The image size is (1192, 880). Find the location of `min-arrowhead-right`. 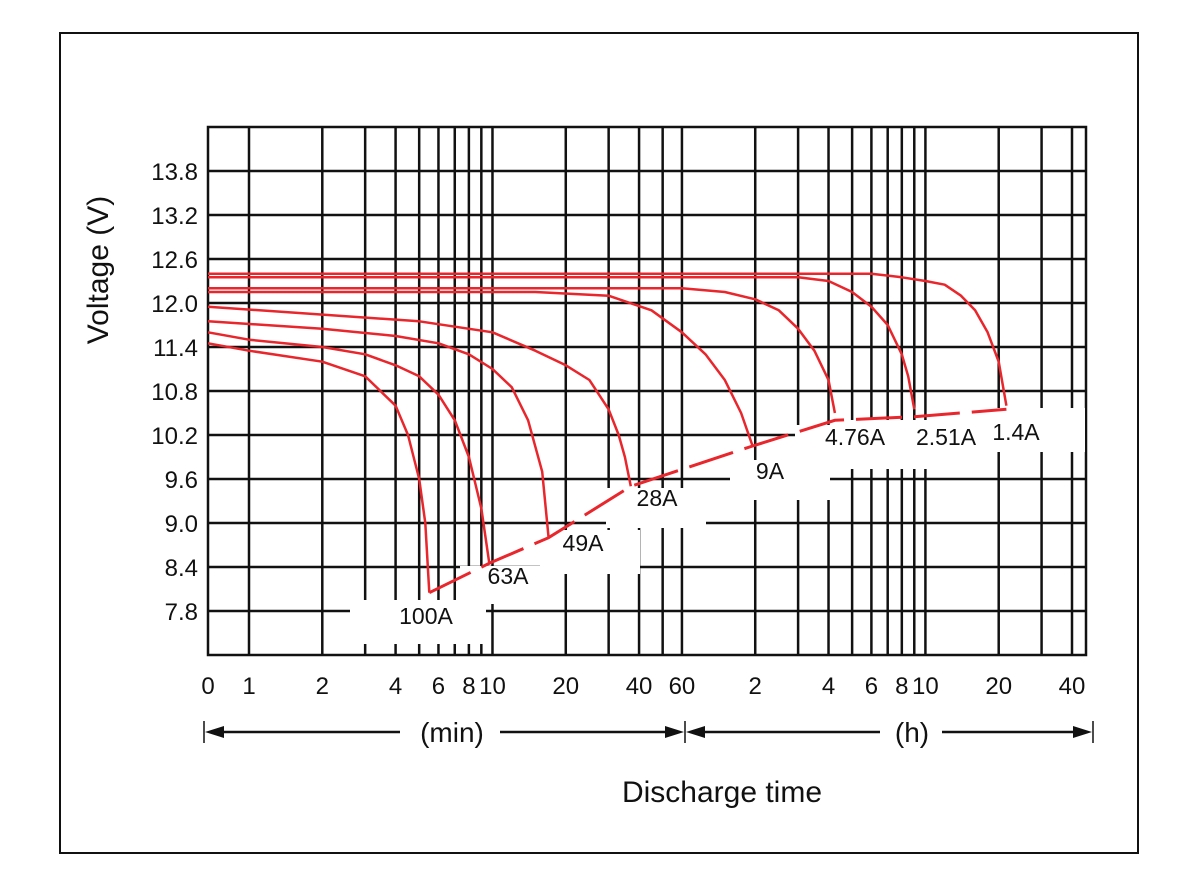

min-arrowhead-right is located at coordinates (674, 732).